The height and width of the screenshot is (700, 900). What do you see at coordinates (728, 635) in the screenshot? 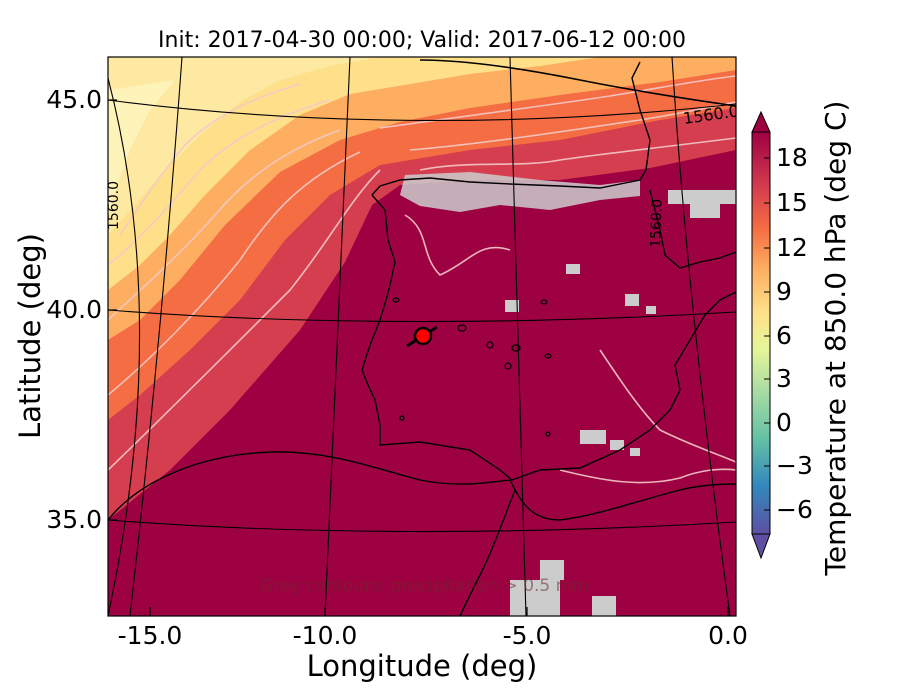
I see `lon-tick-label: 0.0` at bounding box center [728, 635].